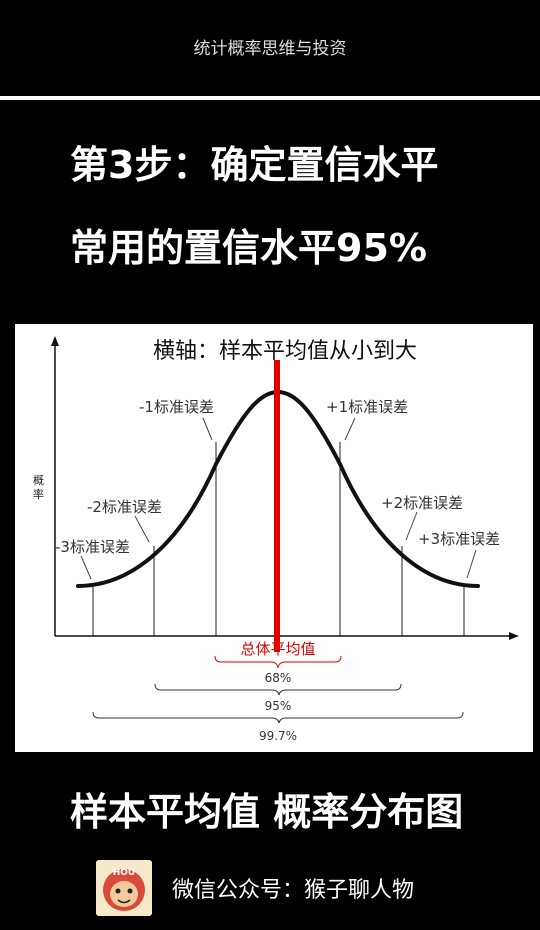 This screenshot has width=540, height=930. I want to click on leader-neg1, so click(207, 429).